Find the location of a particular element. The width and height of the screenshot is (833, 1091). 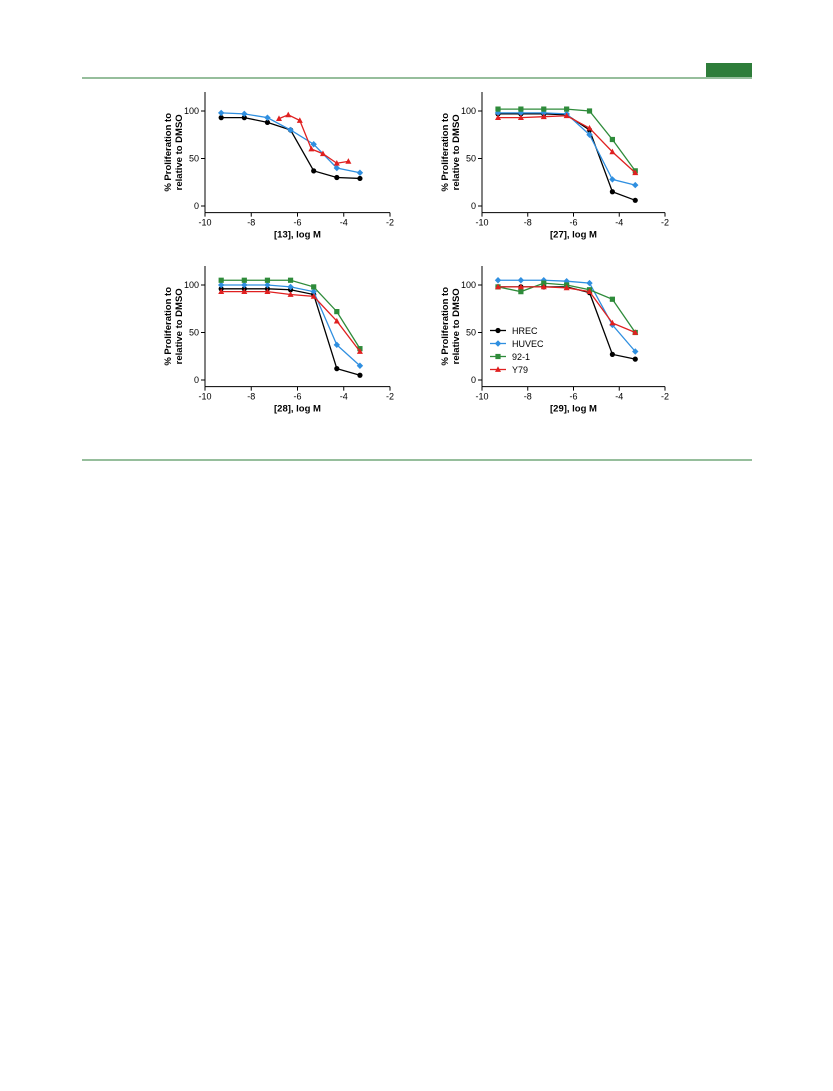

y-tick-label: 0 is located at coordinates (196, 206).